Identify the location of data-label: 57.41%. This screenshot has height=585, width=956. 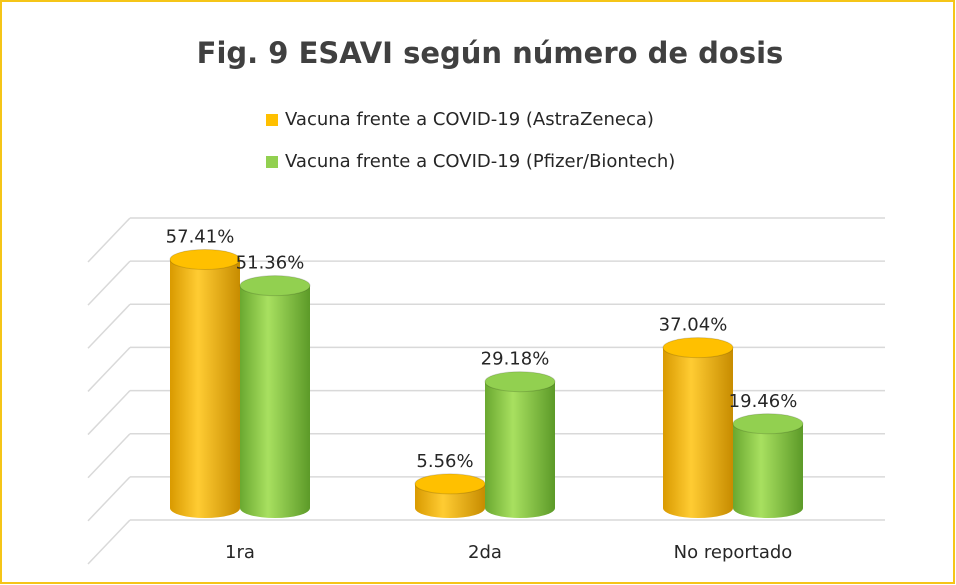
(200, 236).